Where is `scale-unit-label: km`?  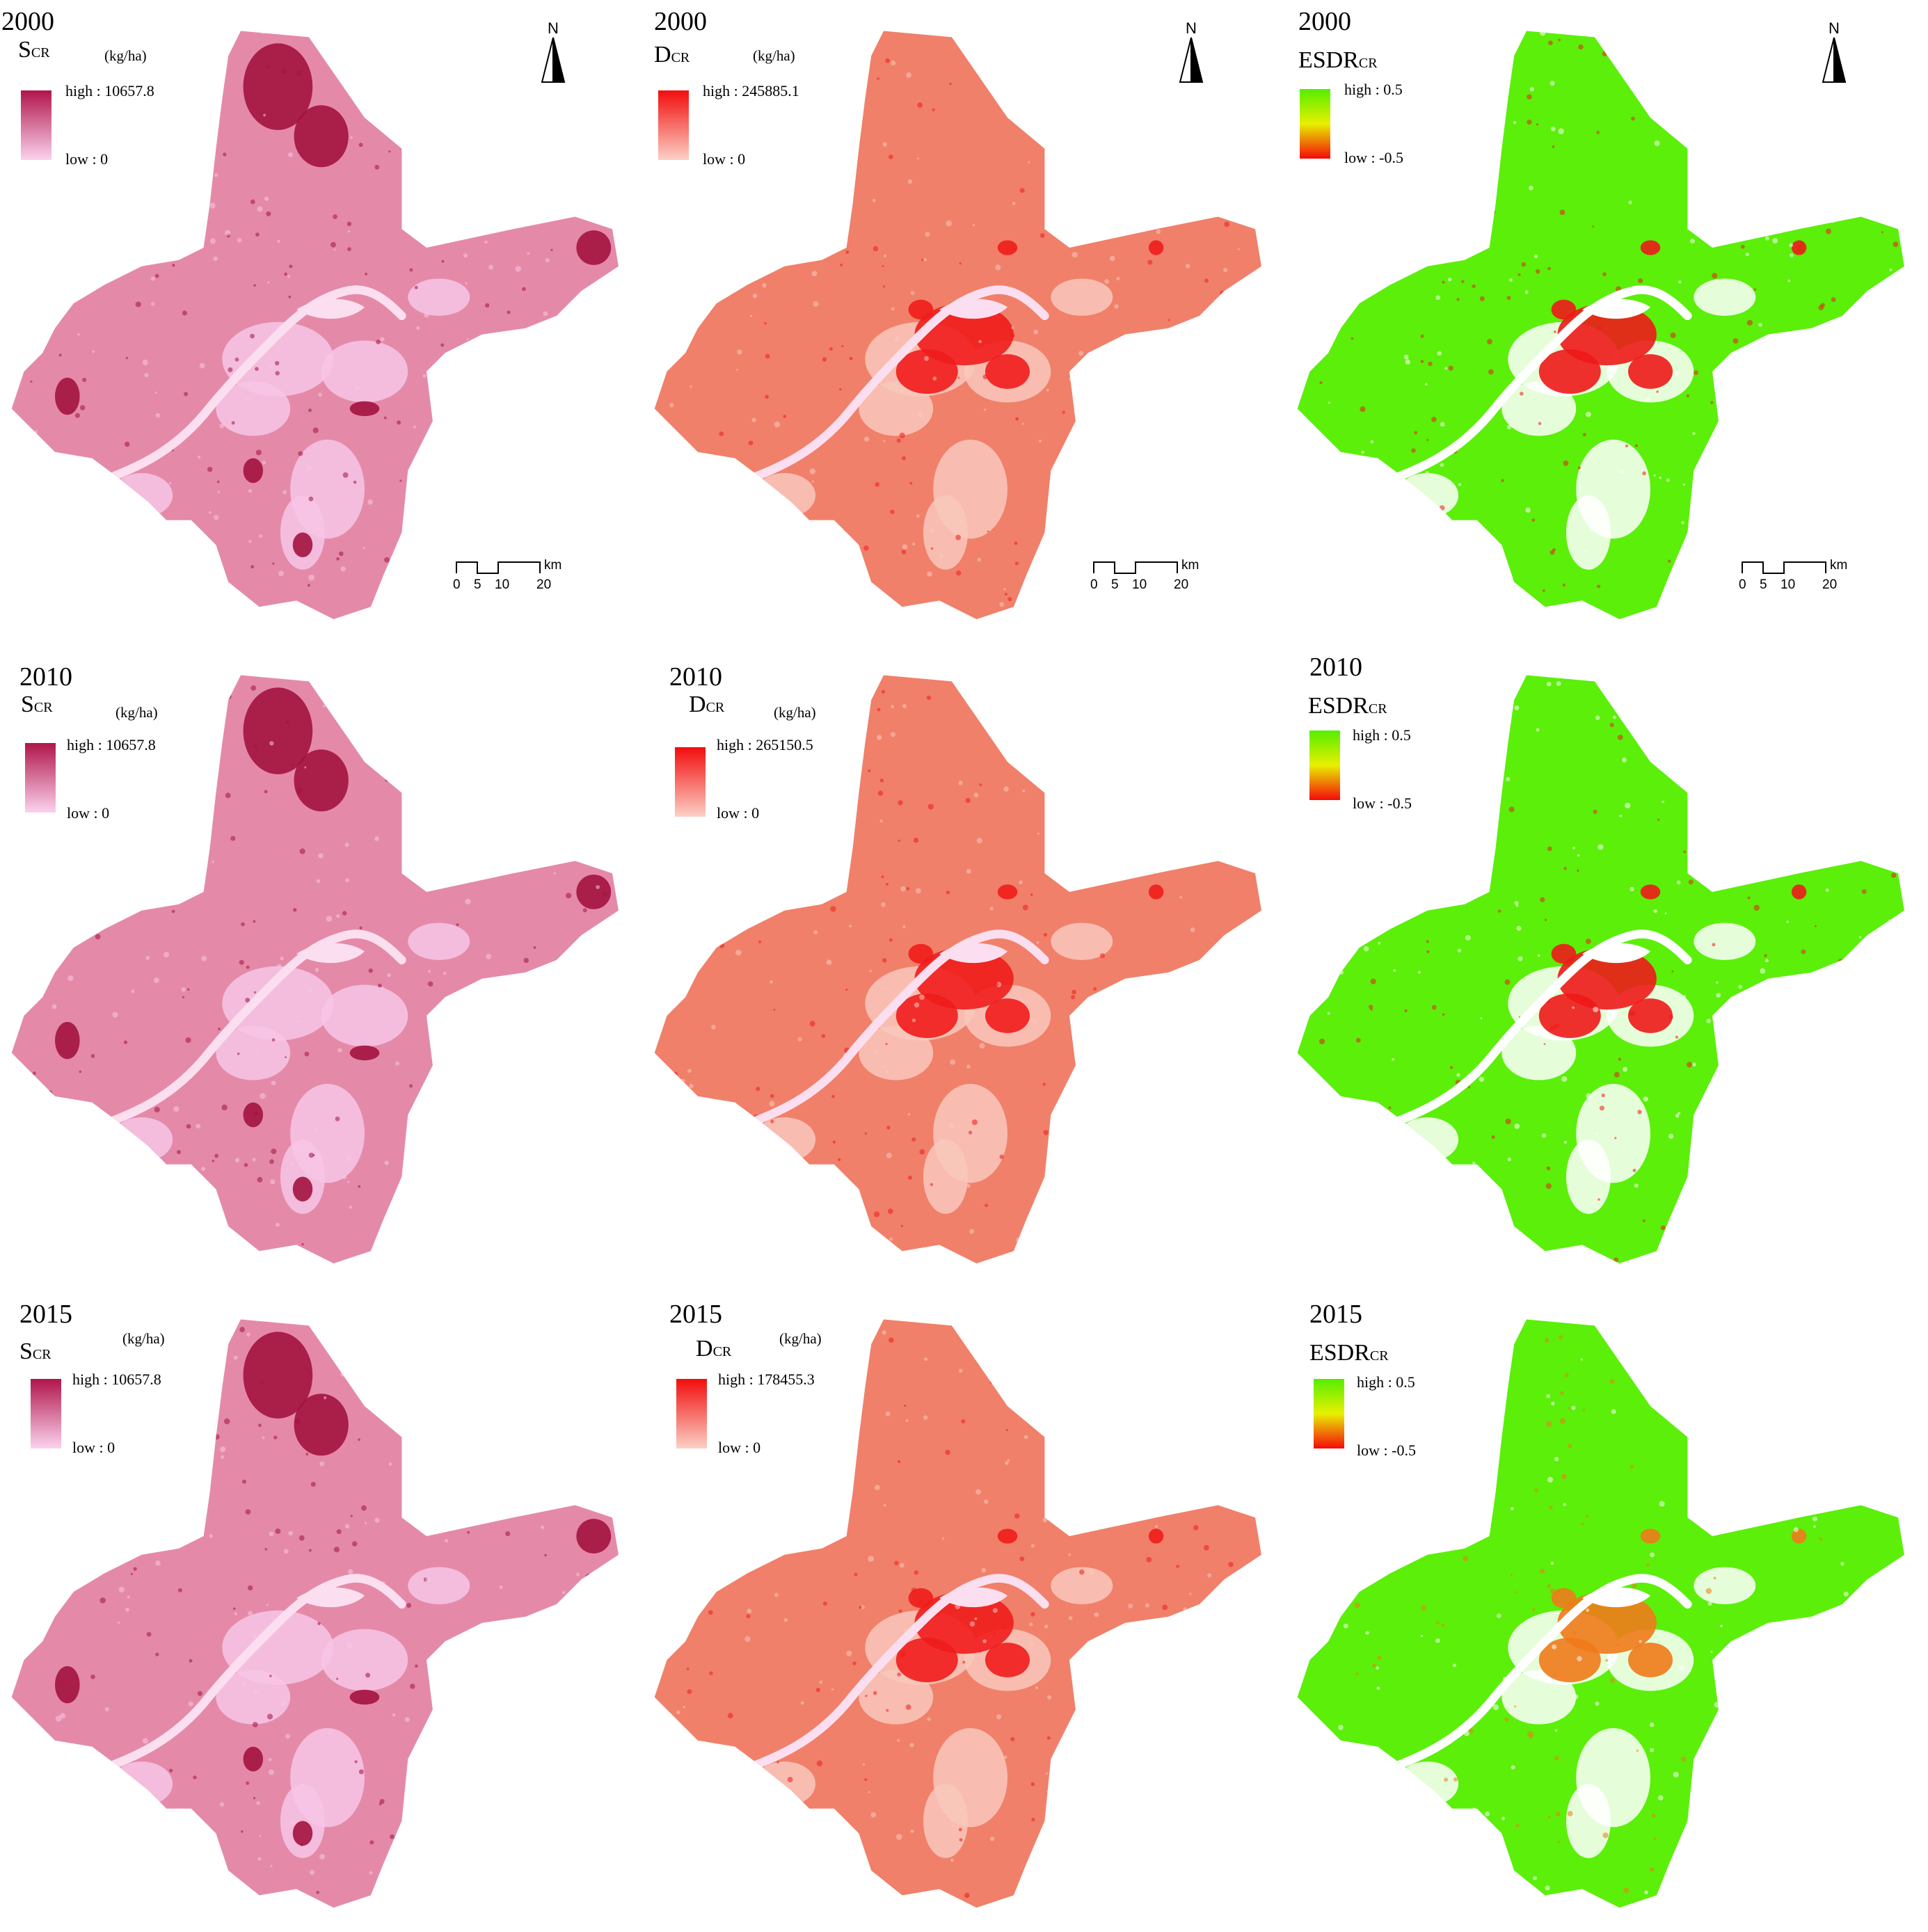
scale-unit-label: km is located at coordinates (553, 565).